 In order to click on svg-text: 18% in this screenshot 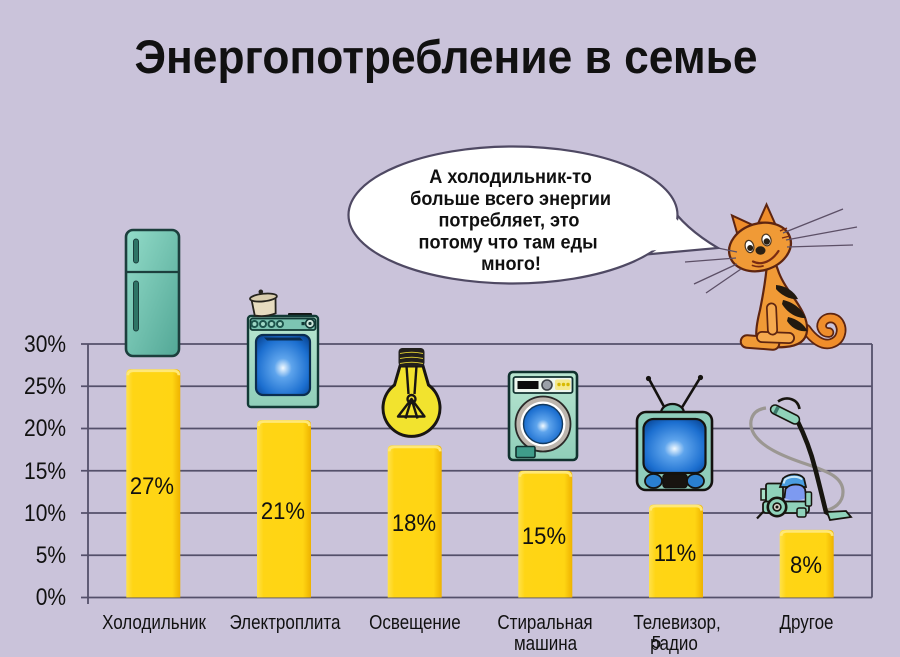, I will do `click(414, 522)`.